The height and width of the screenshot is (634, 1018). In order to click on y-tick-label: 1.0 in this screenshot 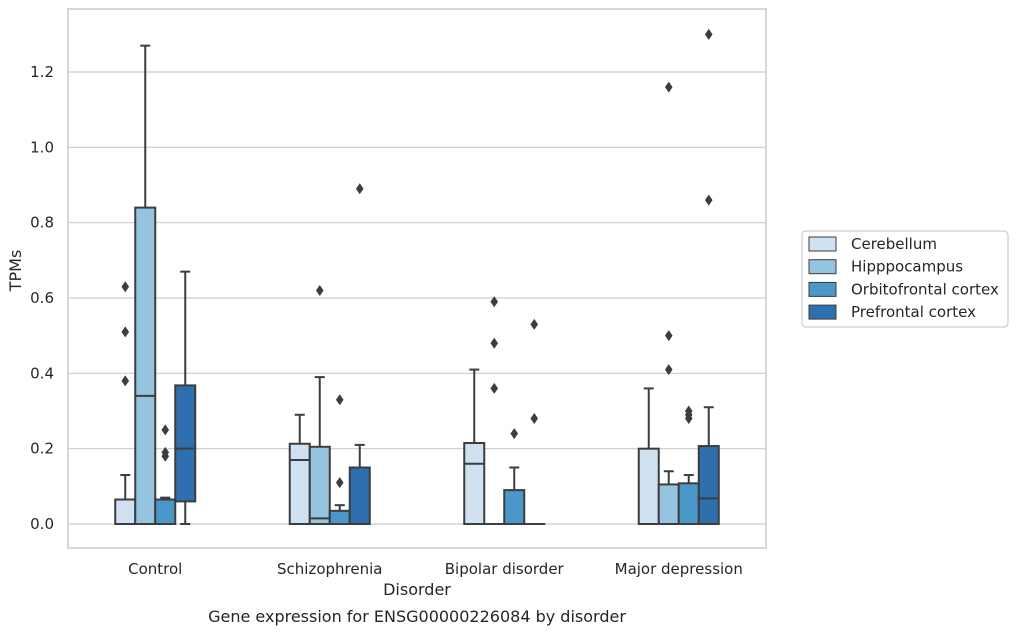, I will do `click(42, 147)`.